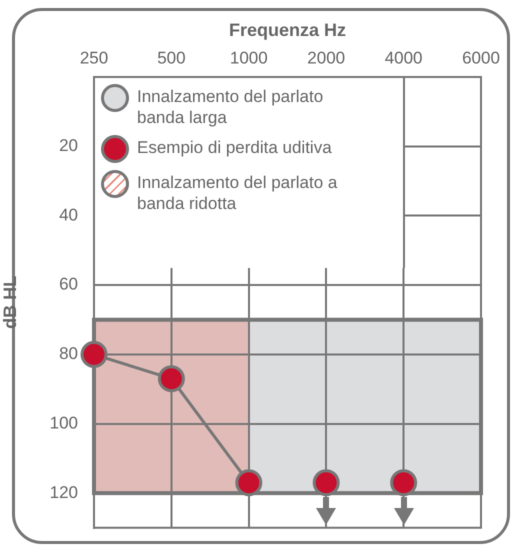 The image size is (516, 554). I want to click on y-tick-label: 20, so click(68, 146).